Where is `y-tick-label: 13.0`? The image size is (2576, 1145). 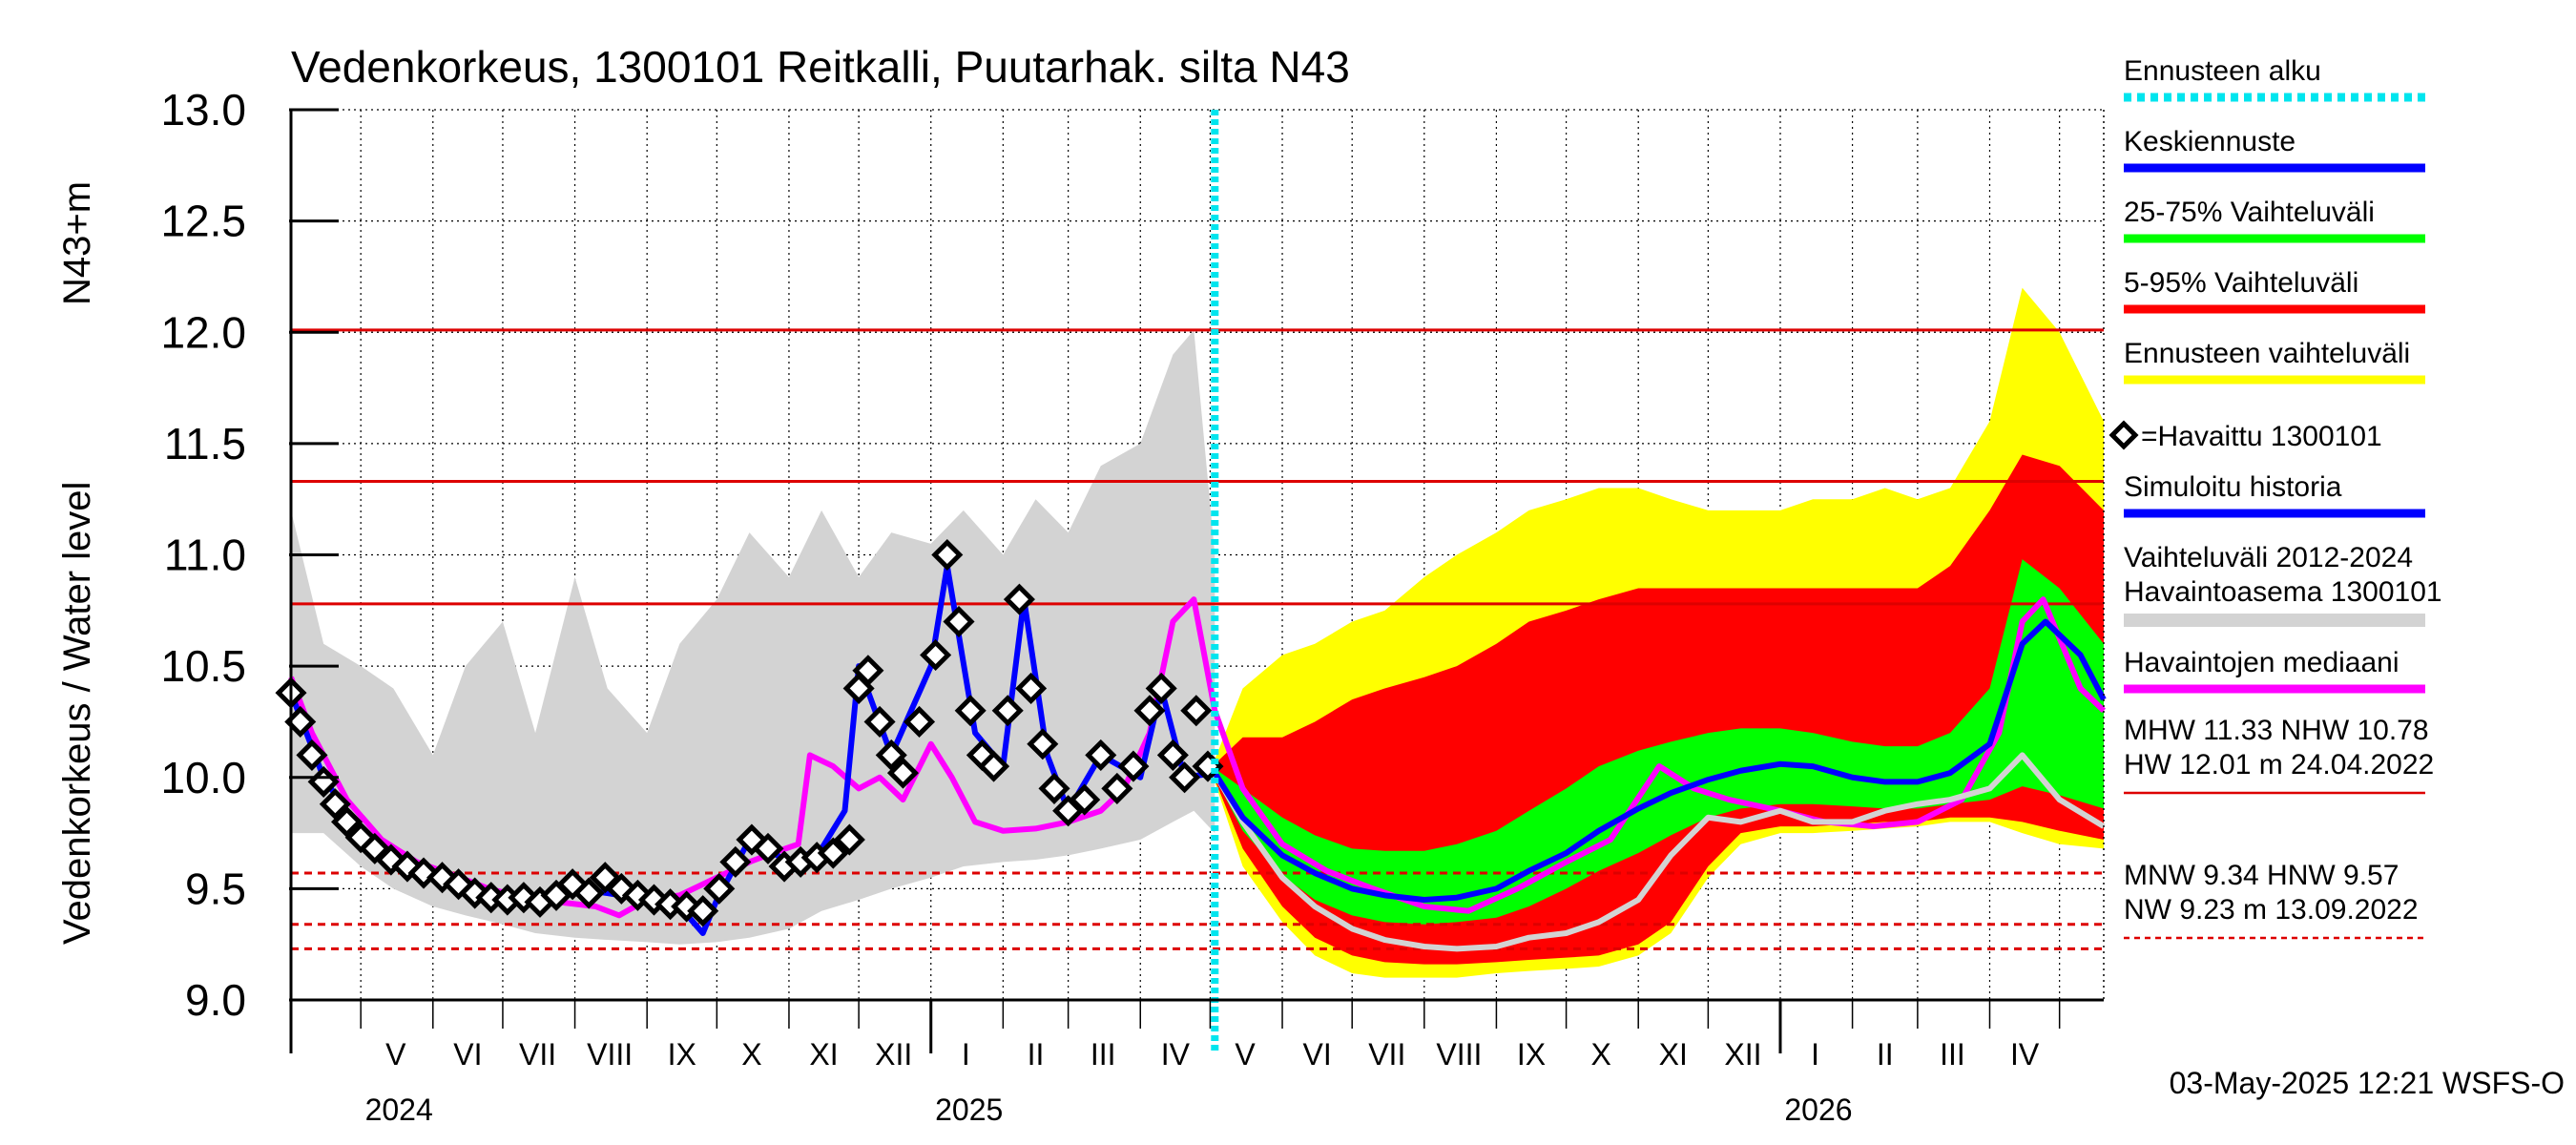
y-tick-label: 13.0 is located at coordinates (203, 110).